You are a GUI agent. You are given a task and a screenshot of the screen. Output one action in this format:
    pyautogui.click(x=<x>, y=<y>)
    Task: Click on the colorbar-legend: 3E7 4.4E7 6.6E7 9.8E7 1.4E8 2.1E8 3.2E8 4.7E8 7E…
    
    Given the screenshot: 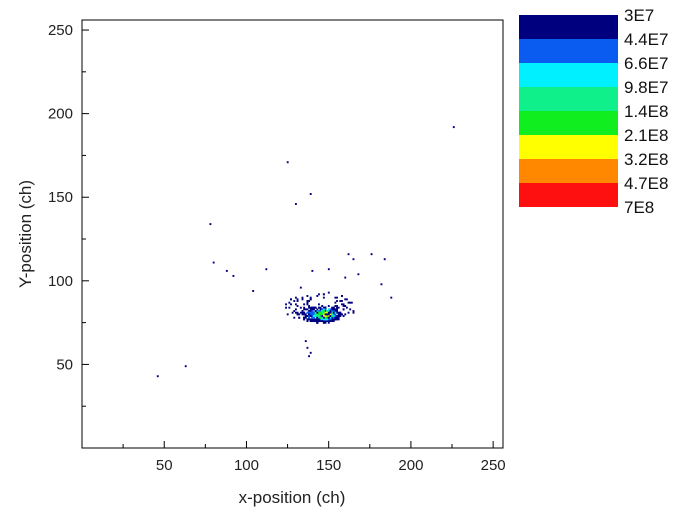 What is the action you would take?
    pyautogui.click(x=593, y=111)
    